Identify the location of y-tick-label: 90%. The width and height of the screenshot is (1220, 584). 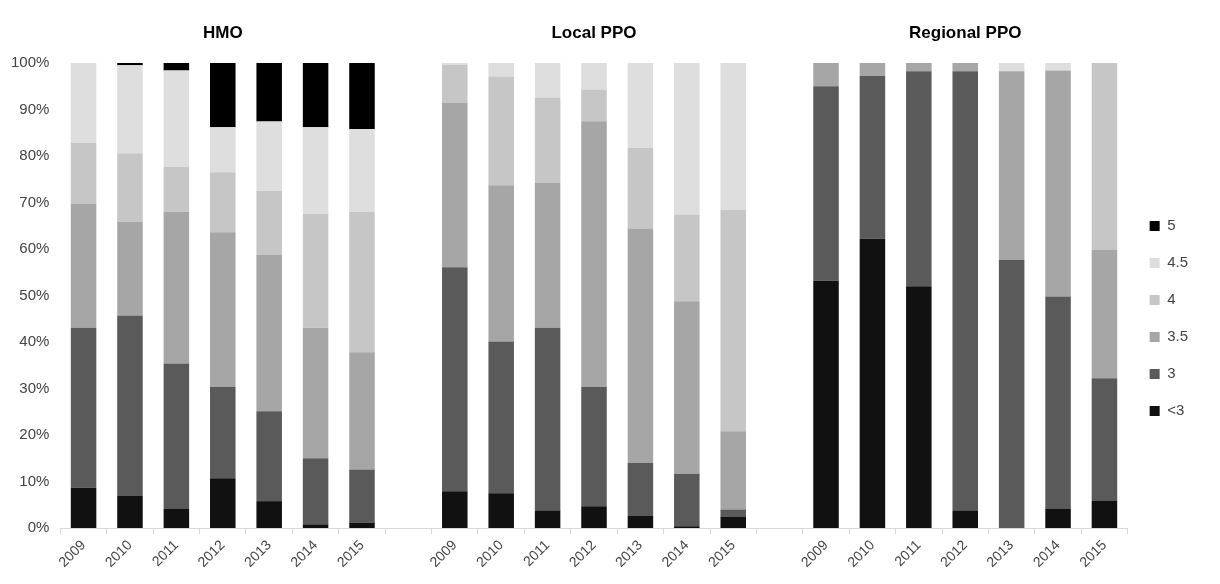
(34, 108).